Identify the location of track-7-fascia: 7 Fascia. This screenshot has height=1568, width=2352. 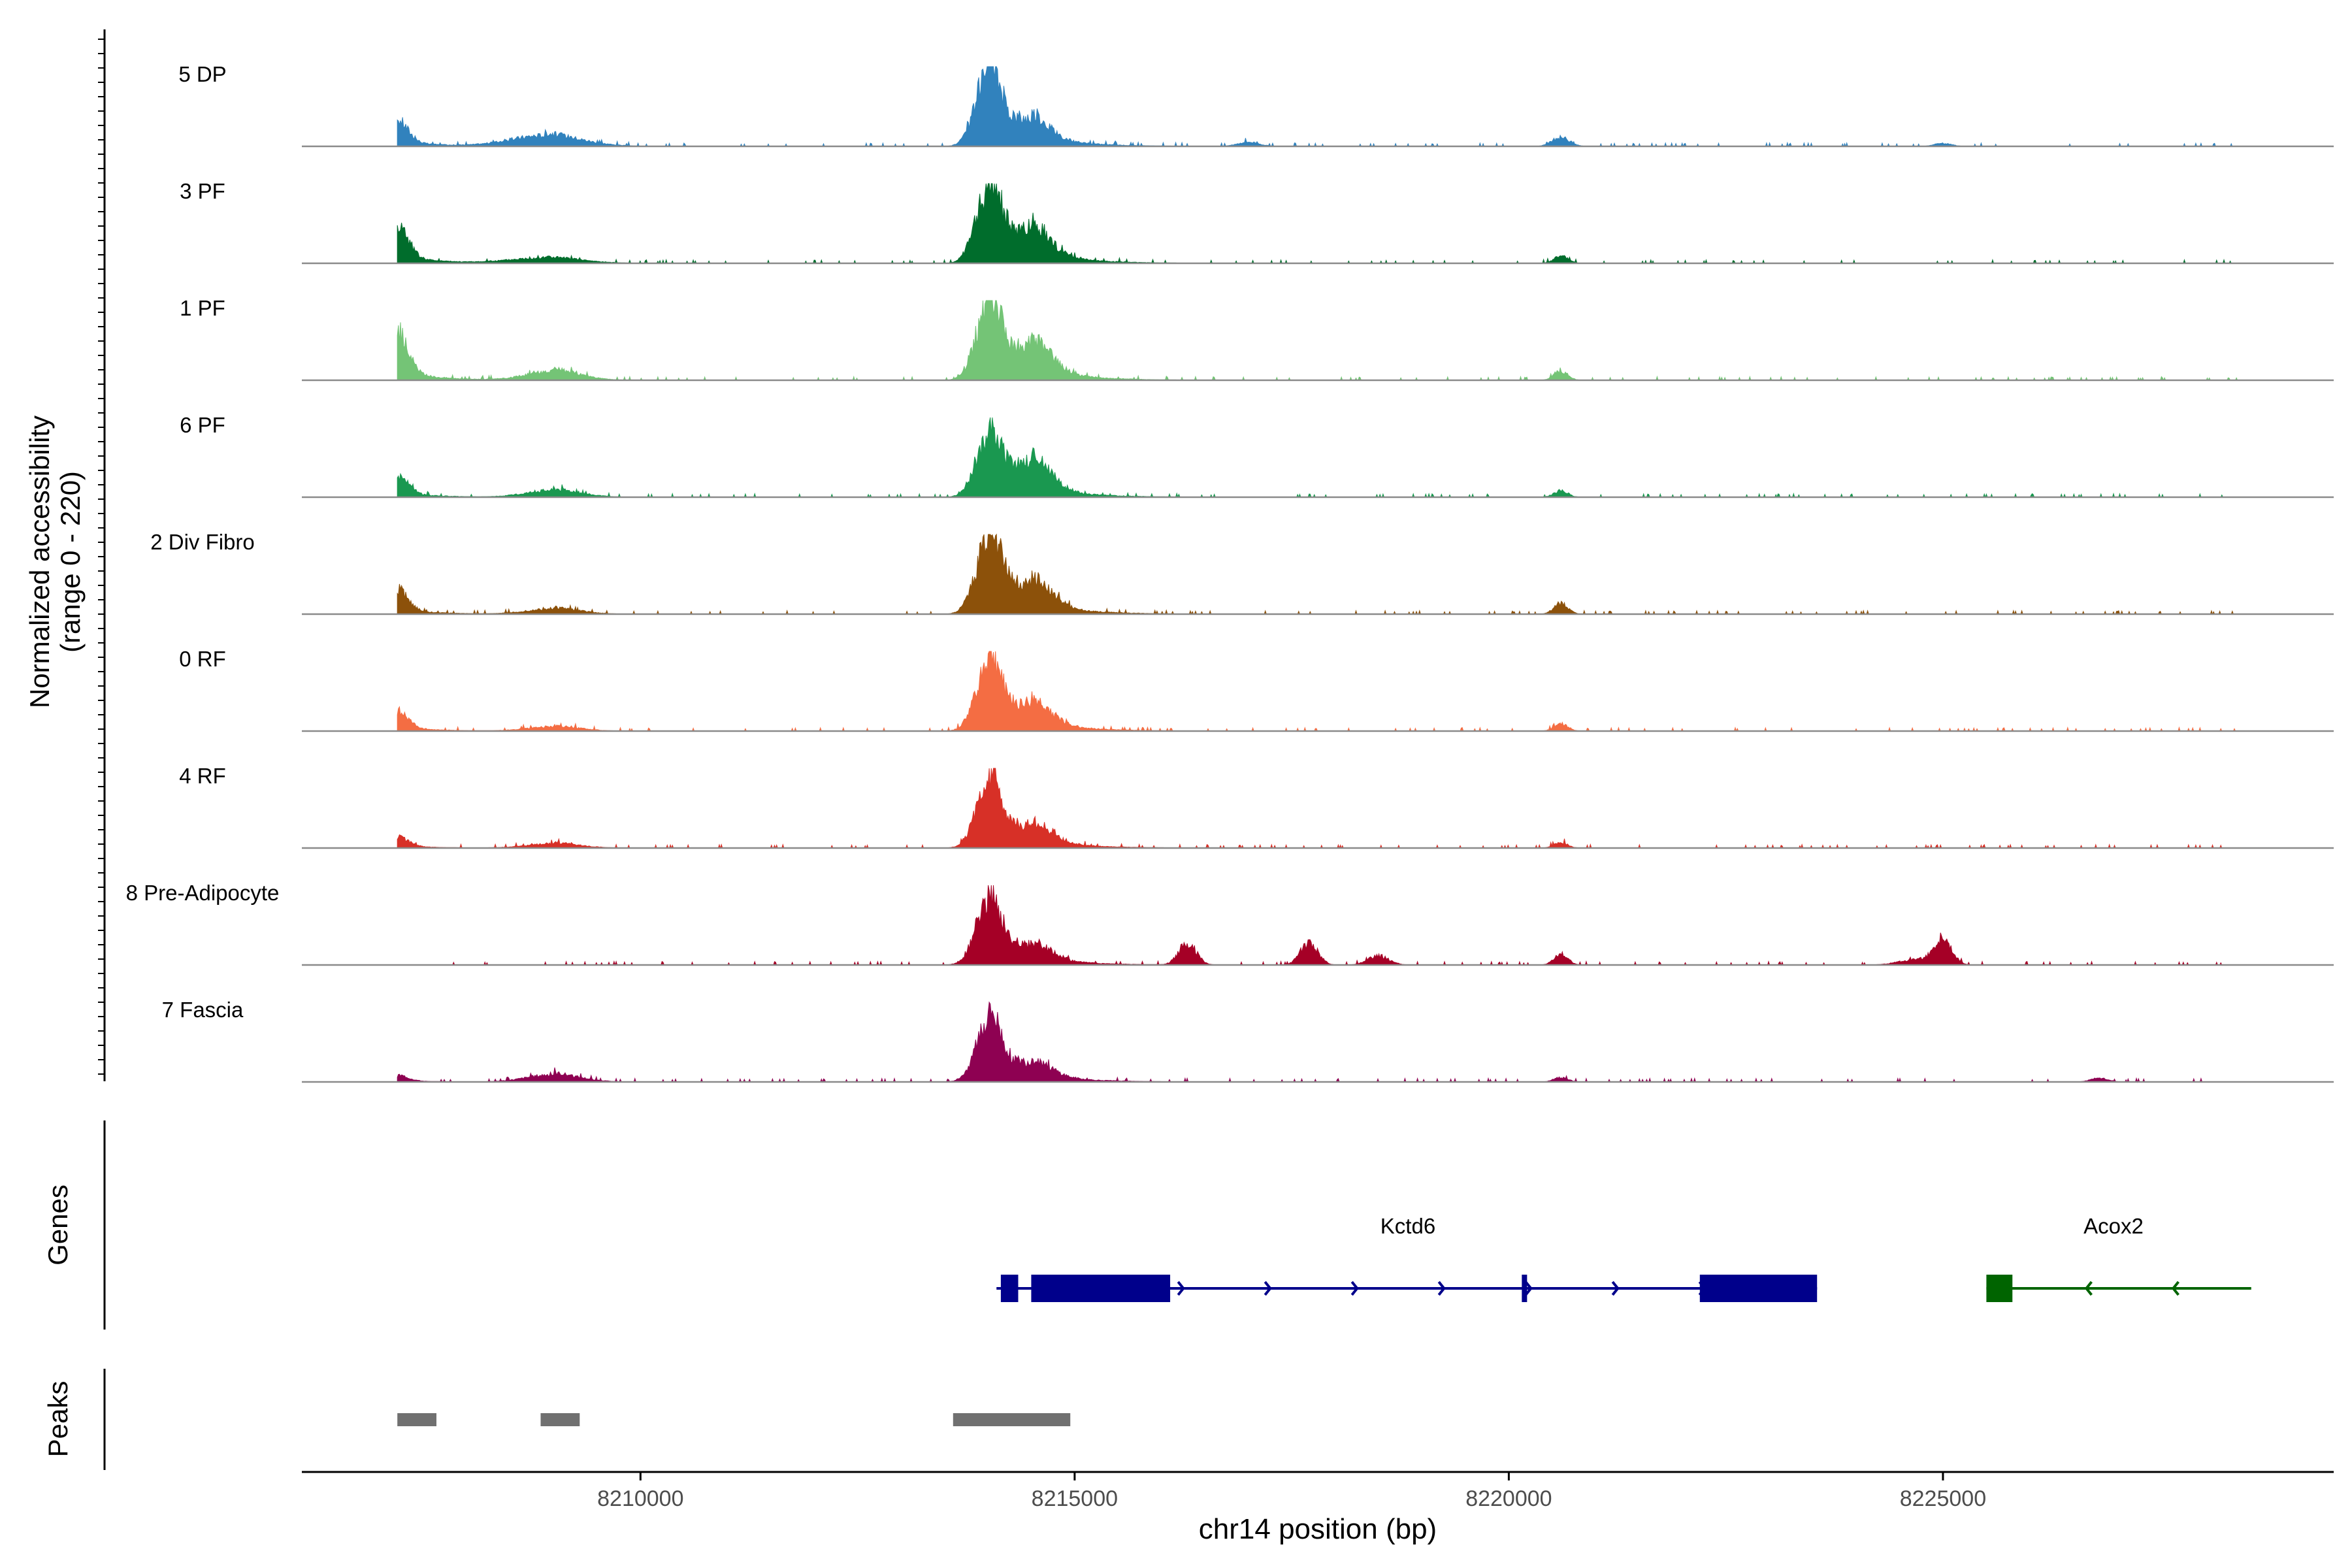
(1248, 1040).